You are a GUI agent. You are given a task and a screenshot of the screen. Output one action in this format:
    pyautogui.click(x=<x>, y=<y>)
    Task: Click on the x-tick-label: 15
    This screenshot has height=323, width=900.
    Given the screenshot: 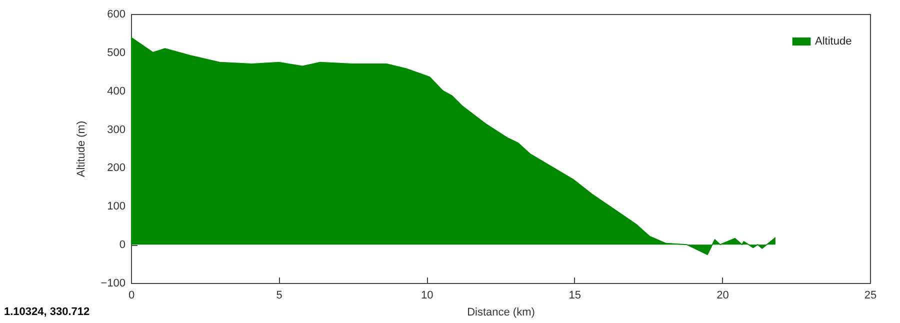 What is the action you would take?
    pyautogui.click(x=575, y=296)
    